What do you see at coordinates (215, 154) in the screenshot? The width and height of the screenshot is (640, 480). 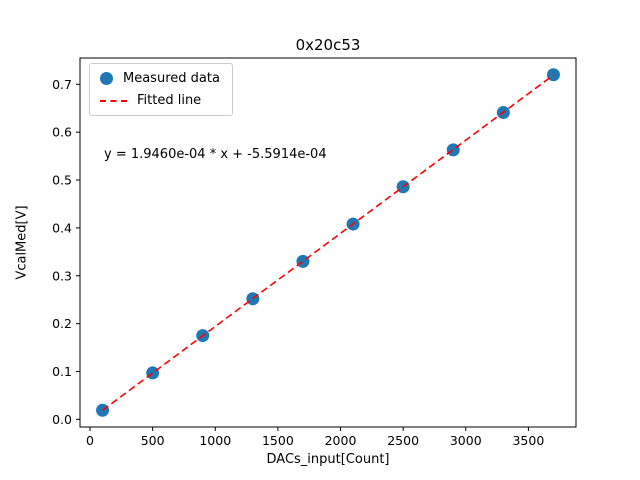 I see `fit-equation-annotation: y = 1.9460e-04 * x + -5.5914e-04` at bounding box center [215, 154].